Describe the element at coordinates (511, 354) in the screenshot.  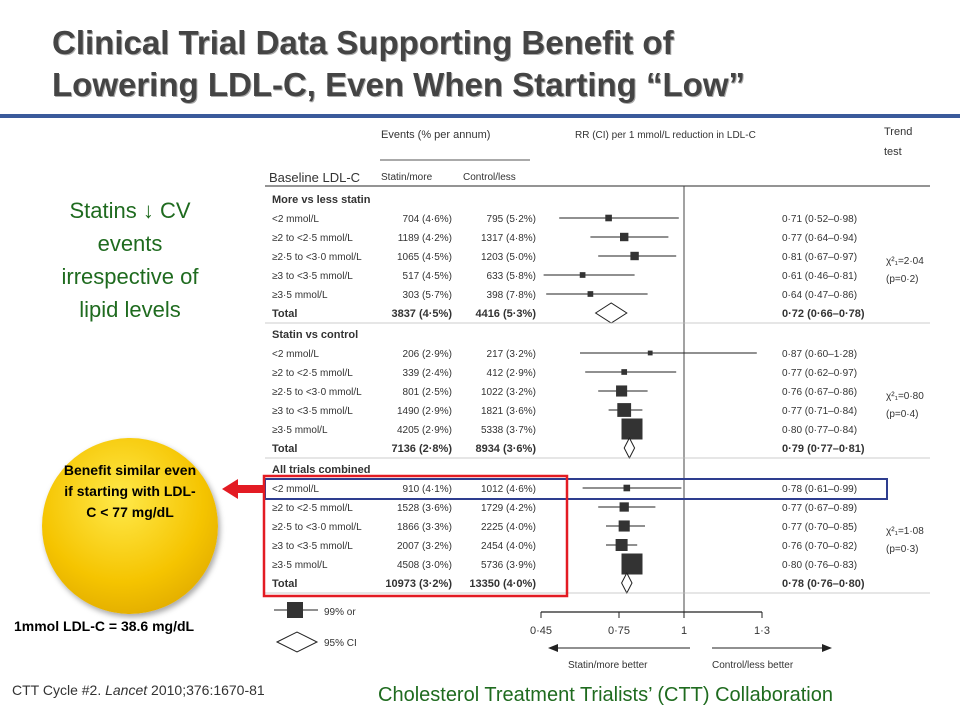
I see `row-control-events: 217 (3·2%)` at that location.